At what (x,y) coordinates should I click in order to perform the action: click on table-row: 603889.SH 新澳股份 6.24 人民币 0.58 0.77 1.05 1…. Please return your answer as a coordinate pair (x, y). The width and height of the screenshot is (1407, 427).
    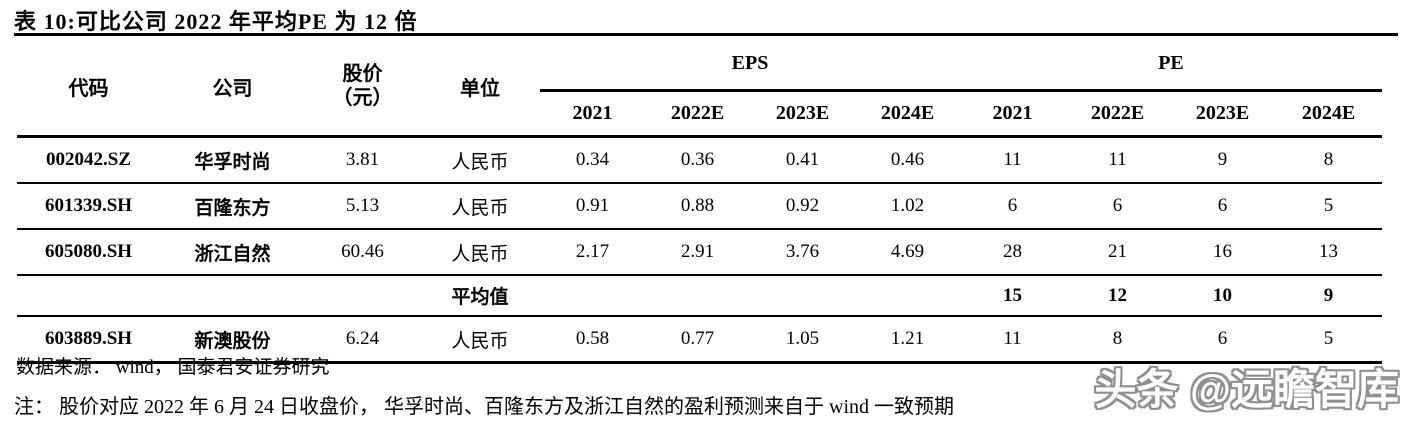
    Looking at the image, I should click on (699, 340).